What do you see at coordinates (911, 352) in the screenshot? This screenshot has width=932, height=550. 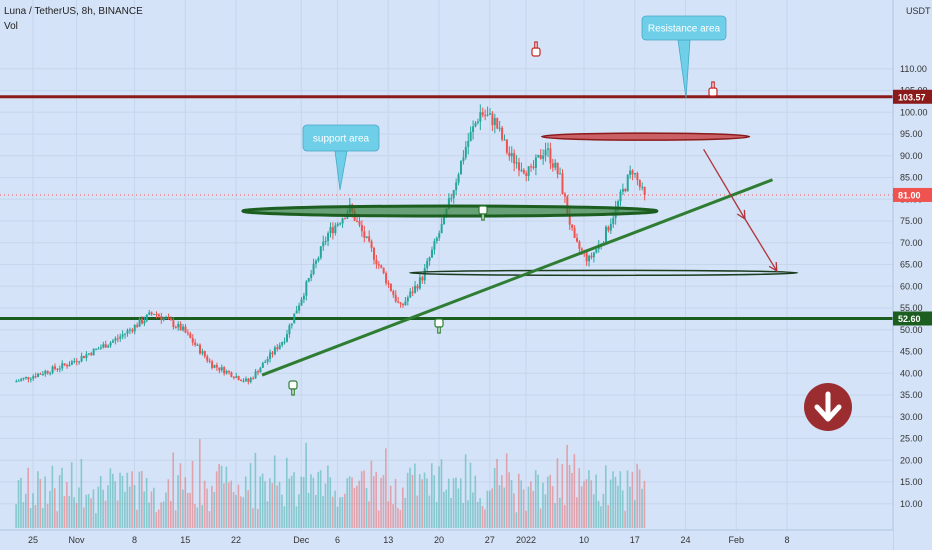 I see `price-tick-label: 45.00` at bounding box center [911, 352].